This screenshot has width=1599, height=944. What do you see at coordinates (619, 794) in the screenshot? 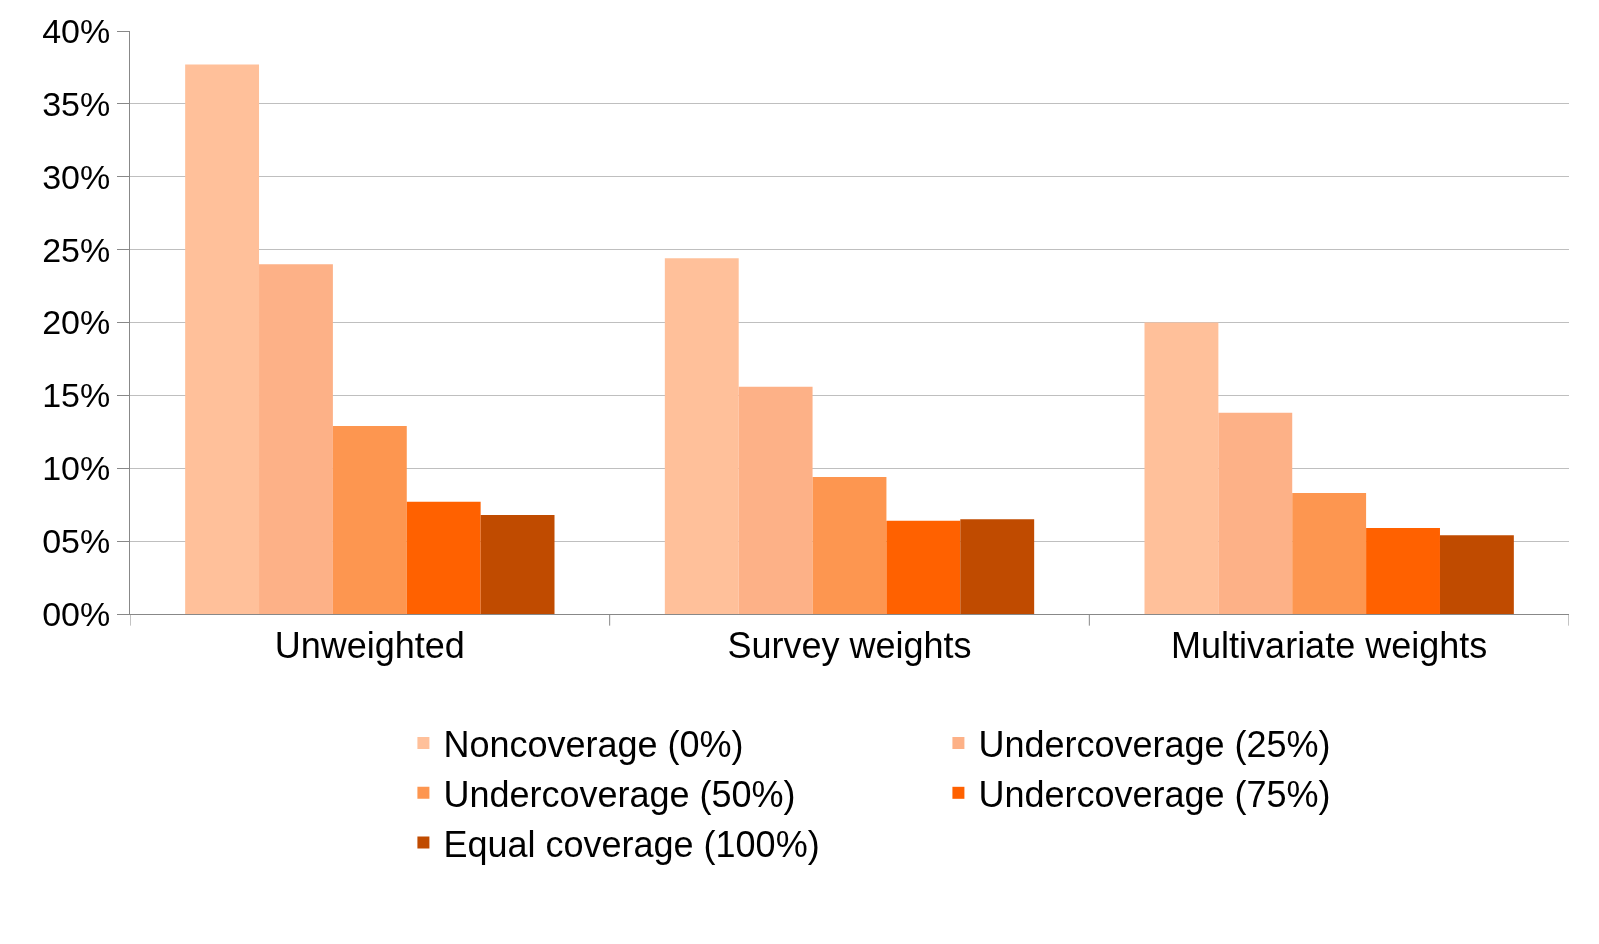
I see `legend-label: Undercoverage (50%)` at bounding box center [619, 794].